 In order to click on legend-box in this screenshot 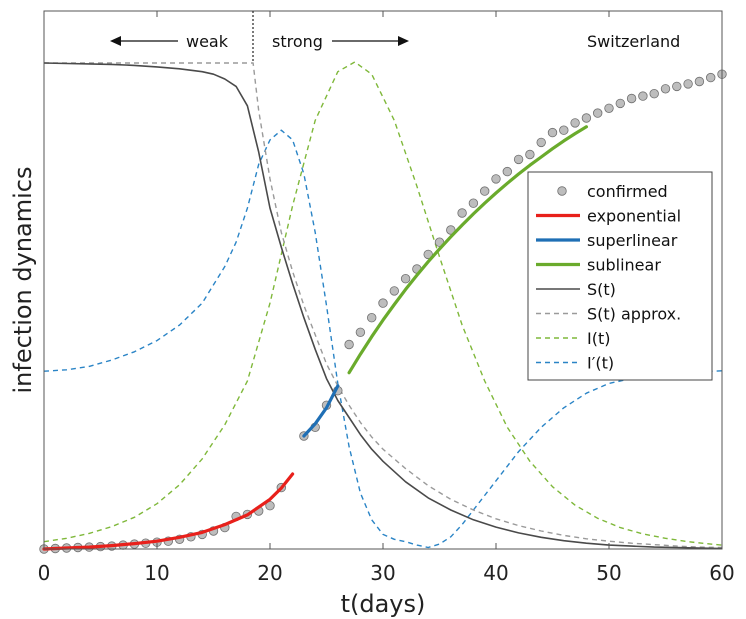, I will do `click(620, 276)`.